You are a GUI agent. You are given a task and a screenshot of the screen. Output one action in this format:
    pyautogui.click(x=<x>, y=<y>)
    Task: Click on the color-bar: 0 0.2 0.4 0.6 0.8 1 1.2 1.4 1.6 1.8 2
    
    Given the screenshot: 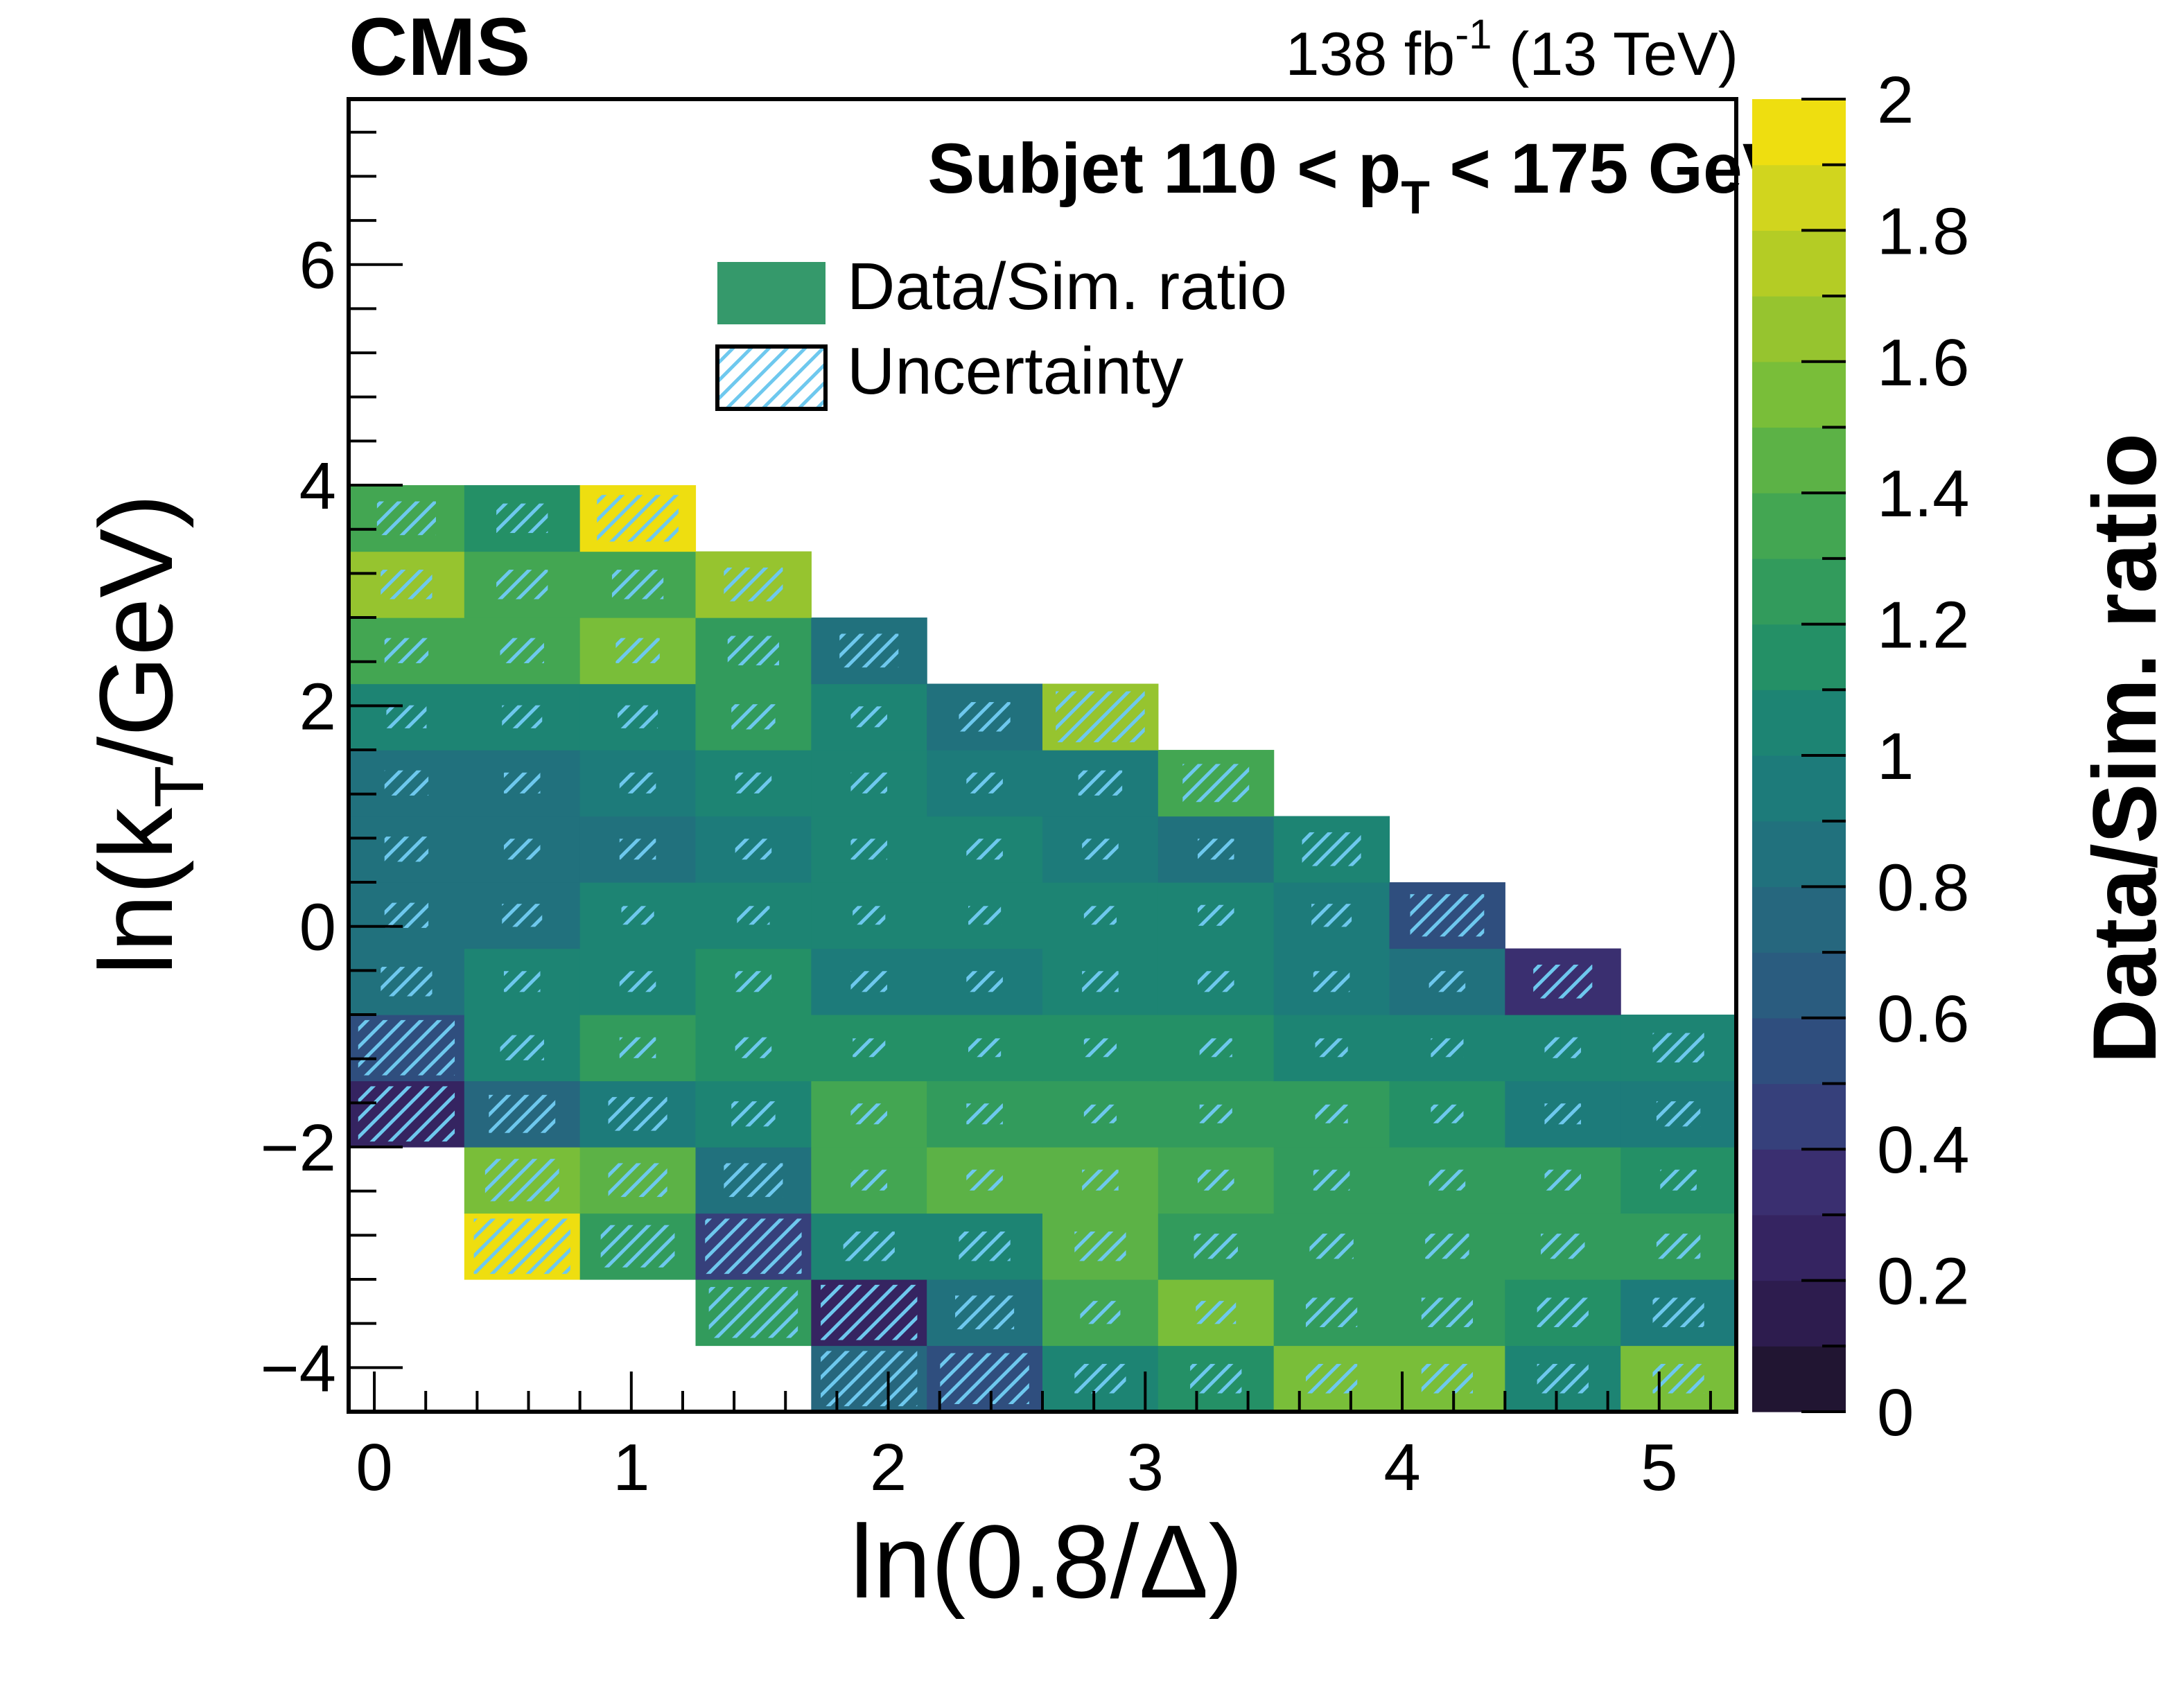 What is the action you would take?
    pyautogui.click(x=1860, y=756)
    